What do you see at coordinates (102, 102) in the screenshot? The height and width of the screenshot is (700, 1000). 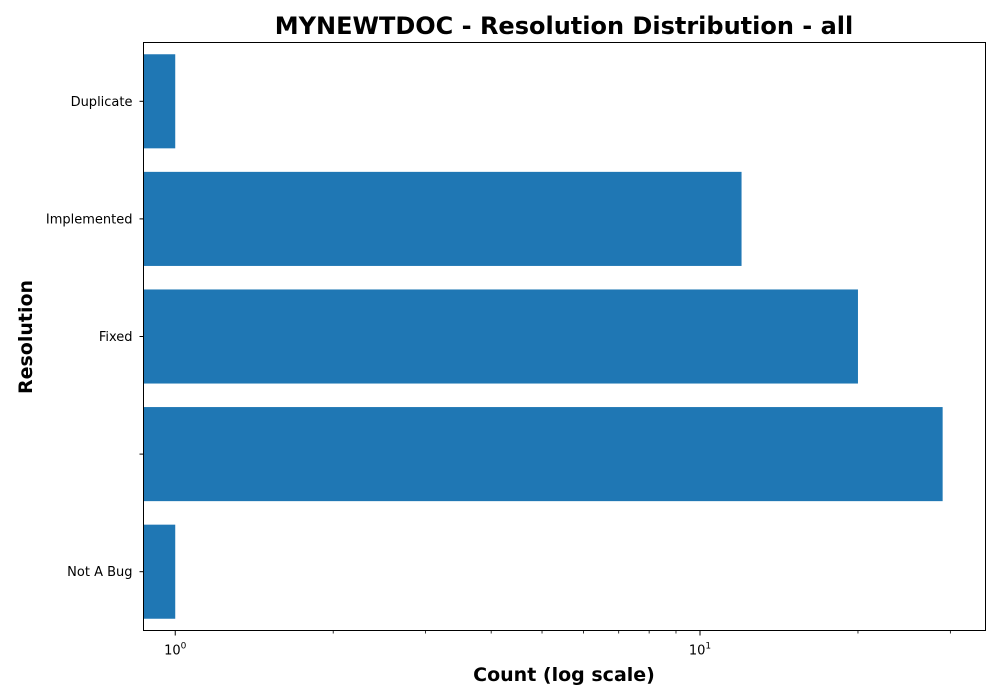 I see `y-tick-label-4: Duplicate` at bounding box center [102, 102].